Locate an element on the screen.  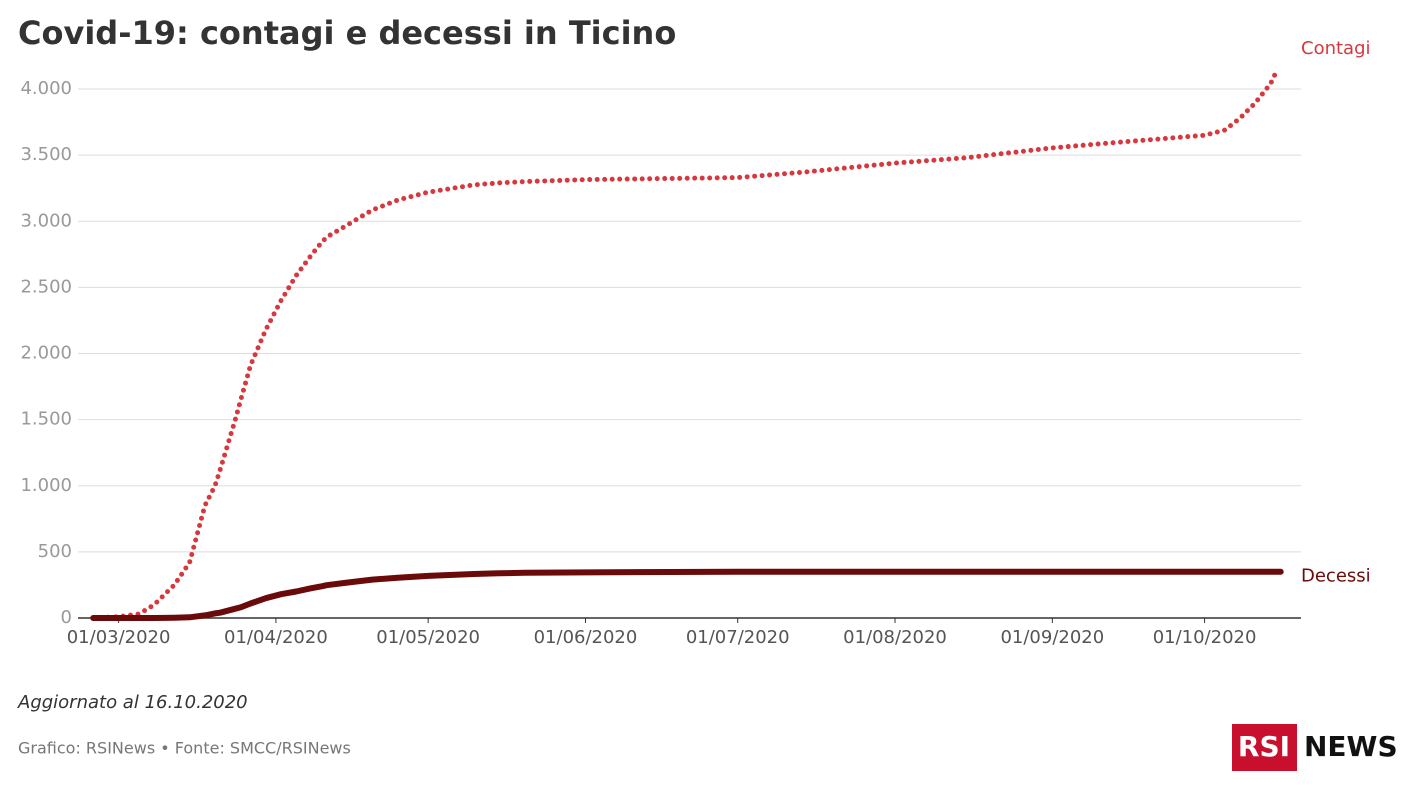
x-tick-label: 01/08/2020 is located at coordinates (895, 637).